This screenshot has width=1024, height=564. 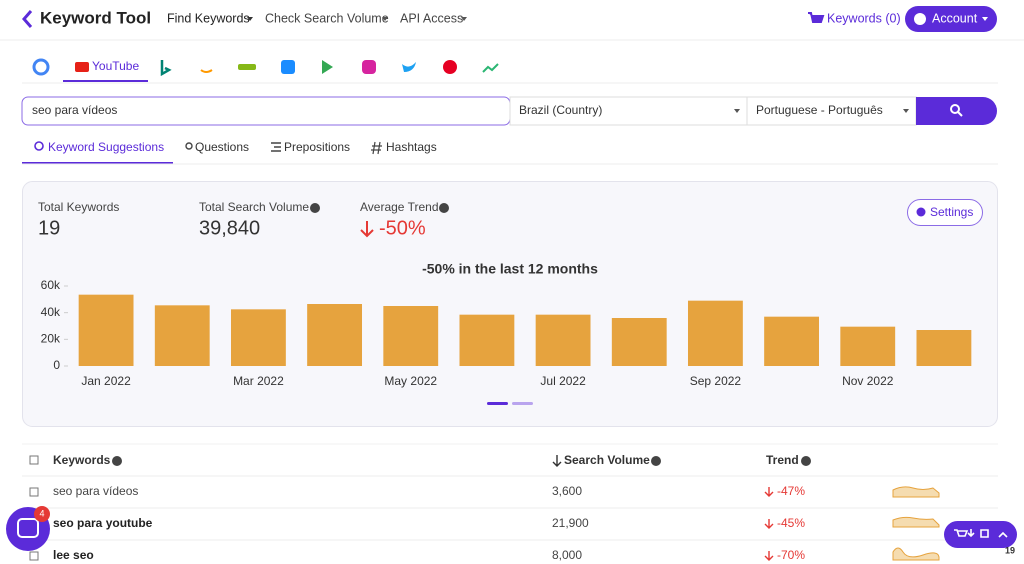 I want to click on badge, so click(x=42, y=514).